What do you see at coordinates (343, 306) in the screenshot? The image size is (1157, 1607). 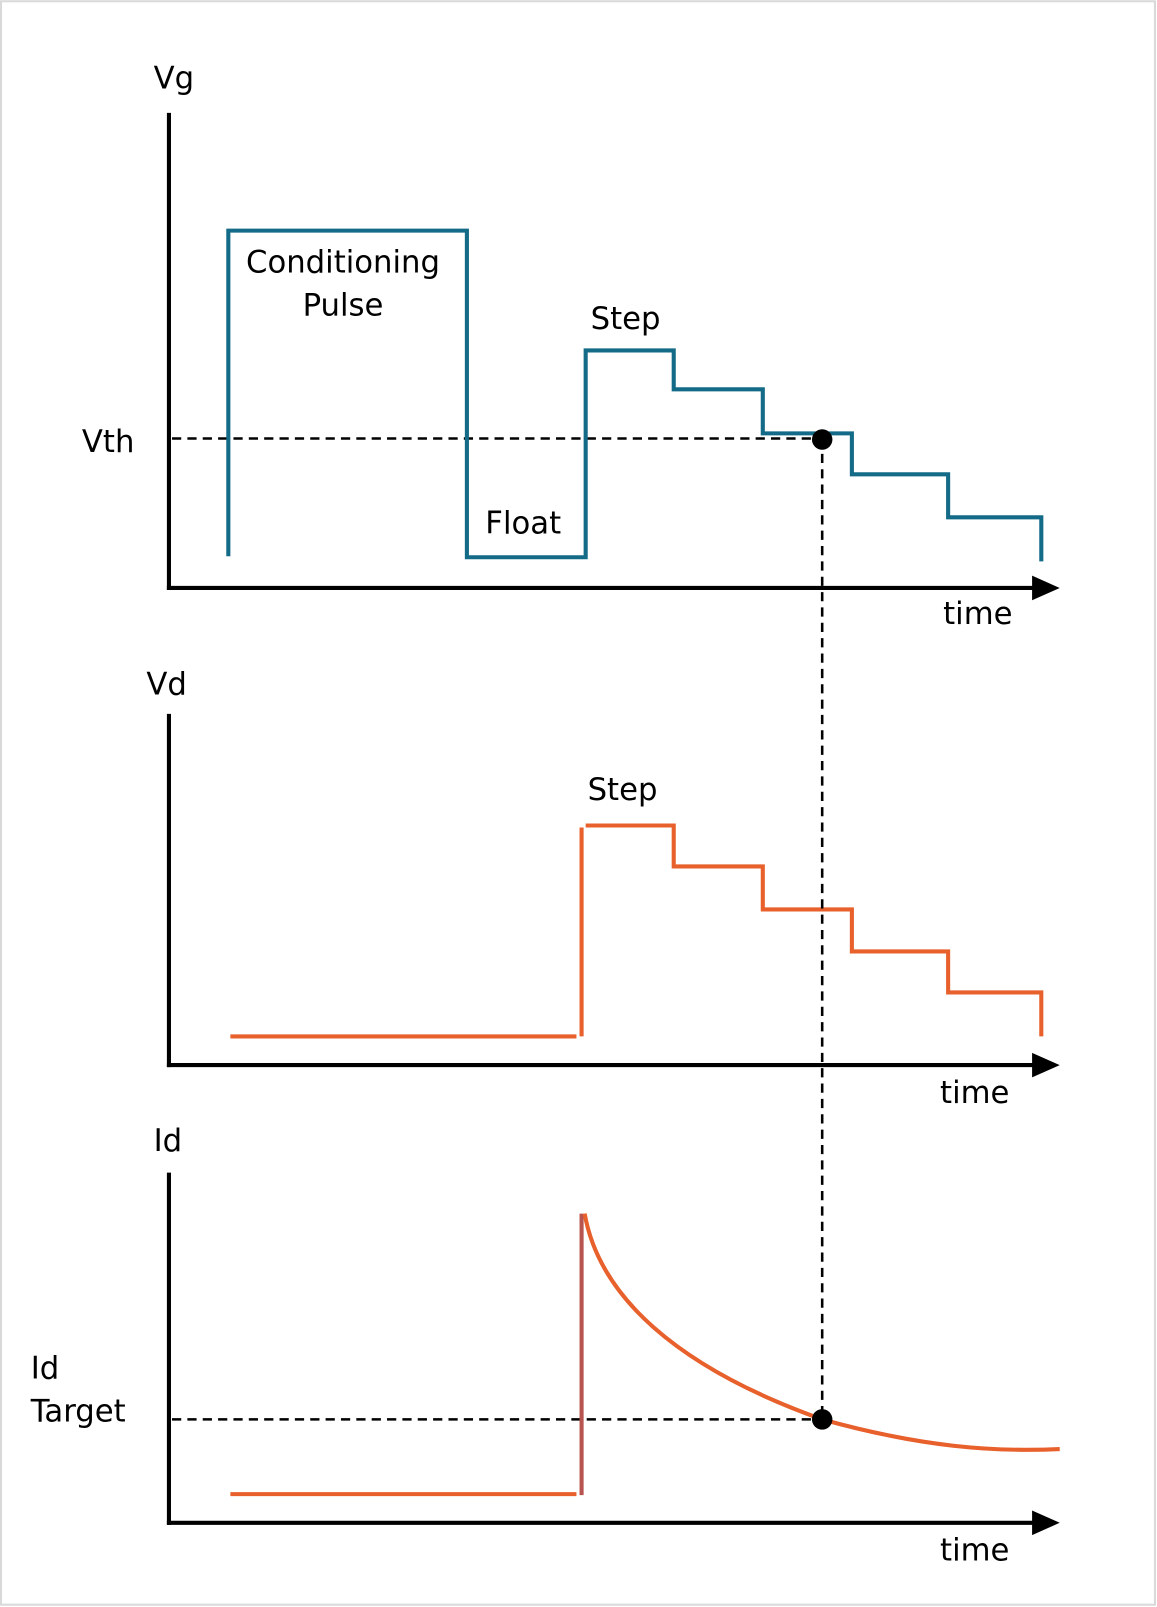 I see `conditioning-pulse-label-2: Pulse` at bounding box center [343, 306].